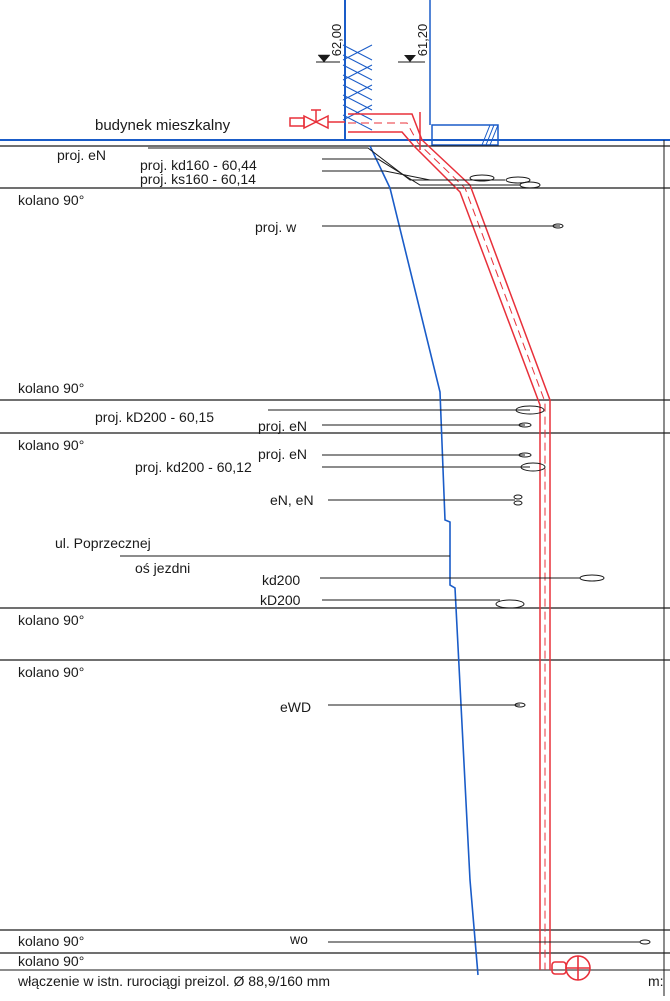 The image size is (670, 1001). I want to click on level-left-text: 62,00, so click(336, 40).